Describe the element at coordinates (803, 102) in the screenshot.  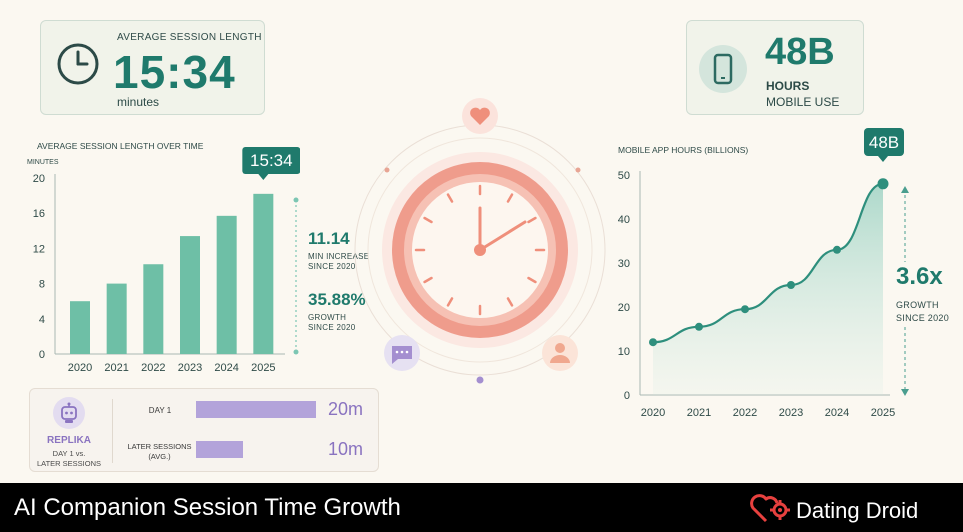
I see `mobile-hours-line2: MOBILE USE` at that location.